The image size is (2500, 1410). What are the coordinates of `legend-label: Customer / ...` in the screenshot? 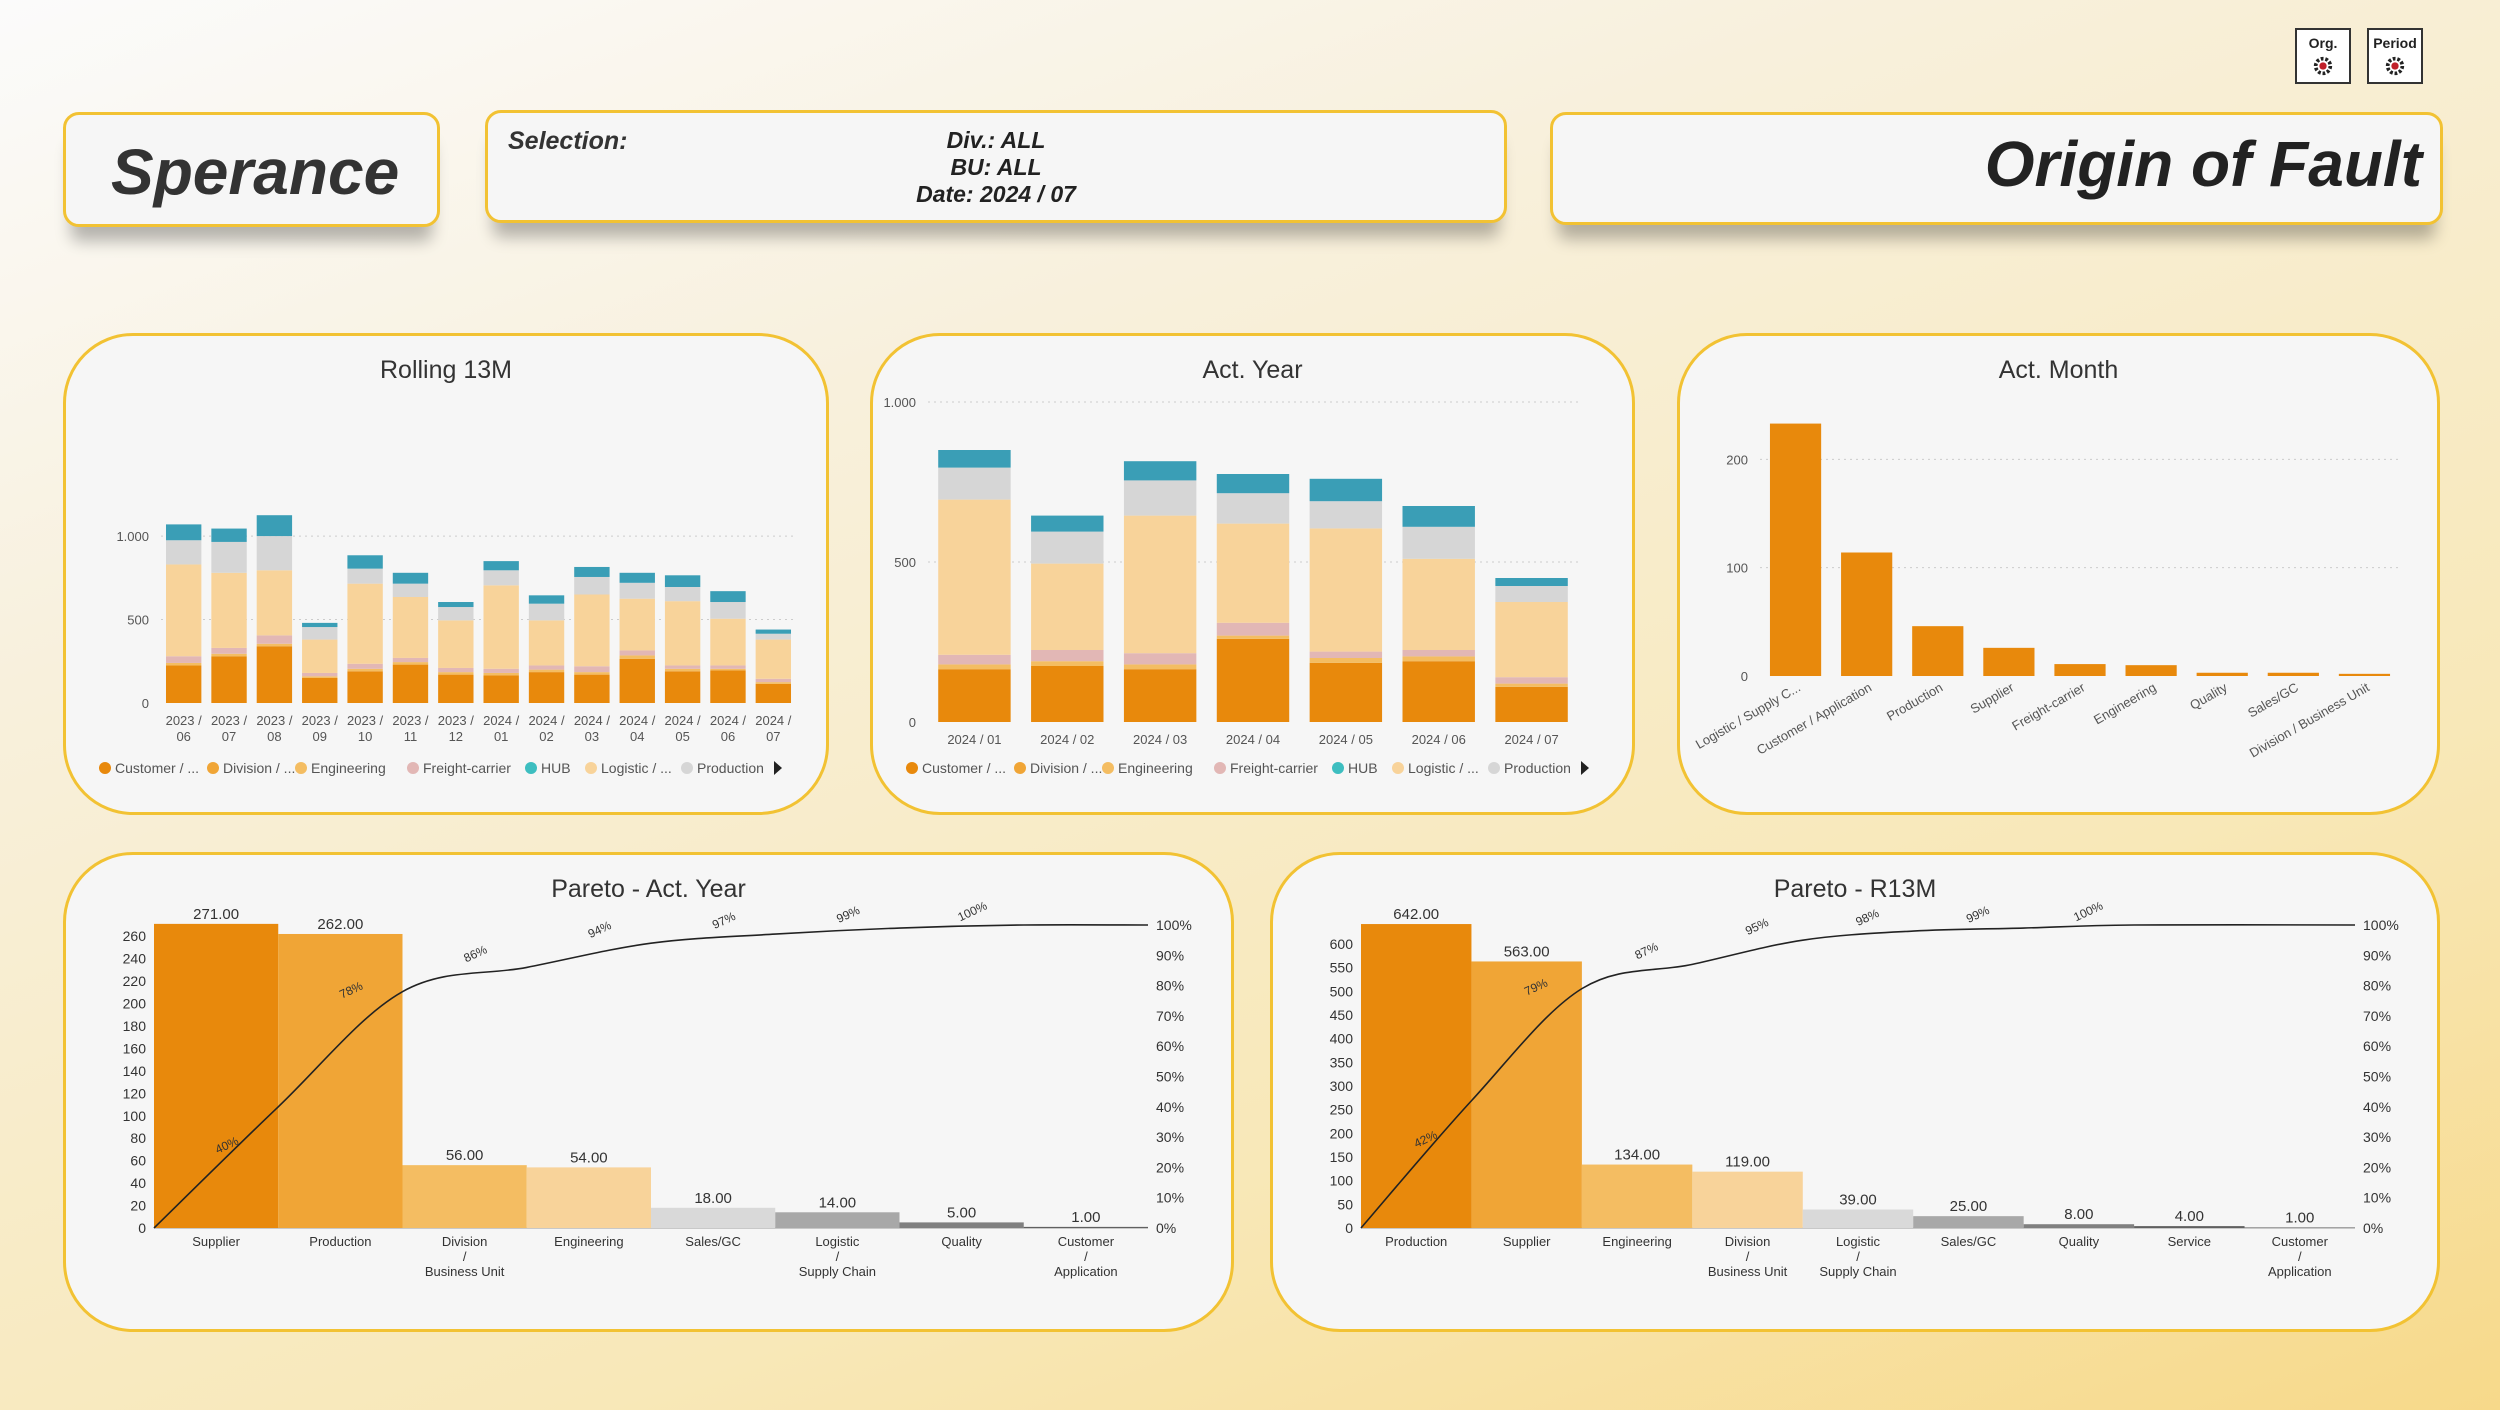 It's located at (964, 768).